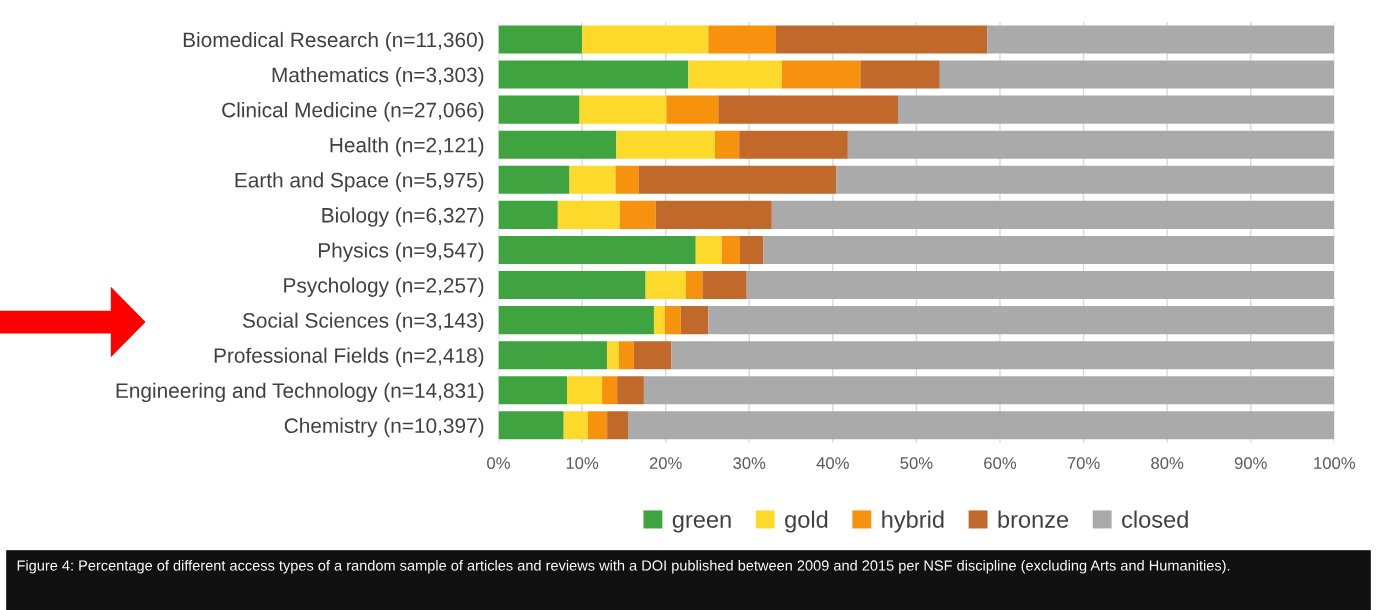 This screenshot has width=1377, height=610. I want to click on x-tick-label: 30%, so click(749, 463).